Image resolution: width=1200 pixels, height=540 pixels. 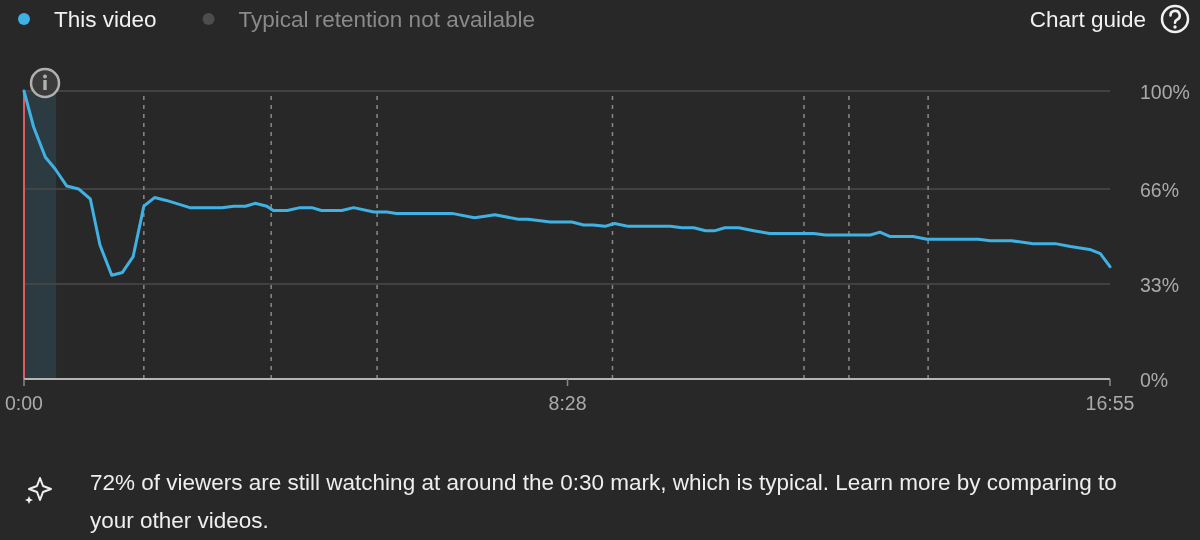 What do you see at coordinates (1110, 403) in the screenshot?
I see `x-tick-label: 16:55` at bounding box center [1110, 403].